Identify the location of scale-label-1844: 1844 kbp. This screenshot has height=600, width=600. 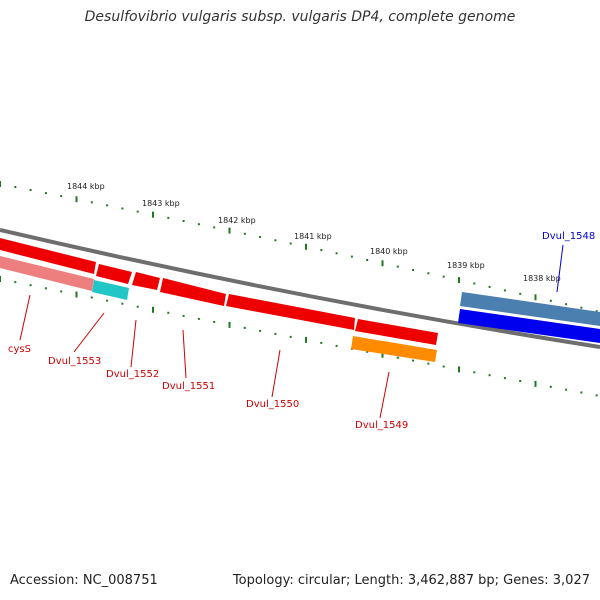
(86, 186).